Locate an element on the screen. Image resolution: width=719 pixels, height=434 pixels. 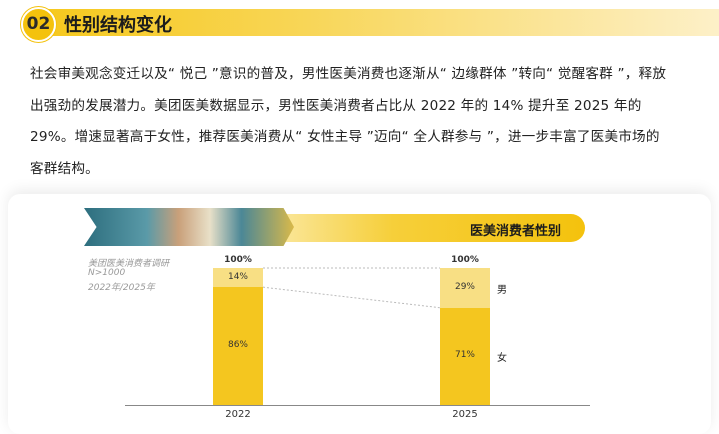
bar-2025-男 is located at coordinates (465, 288).